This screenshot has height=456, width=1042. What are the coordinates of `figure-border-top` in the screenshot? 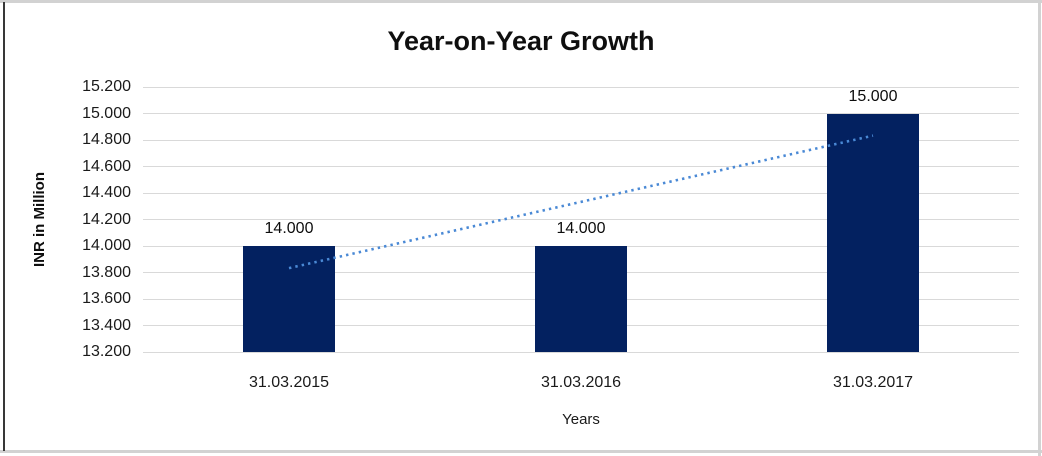 It's located at (521, 1).